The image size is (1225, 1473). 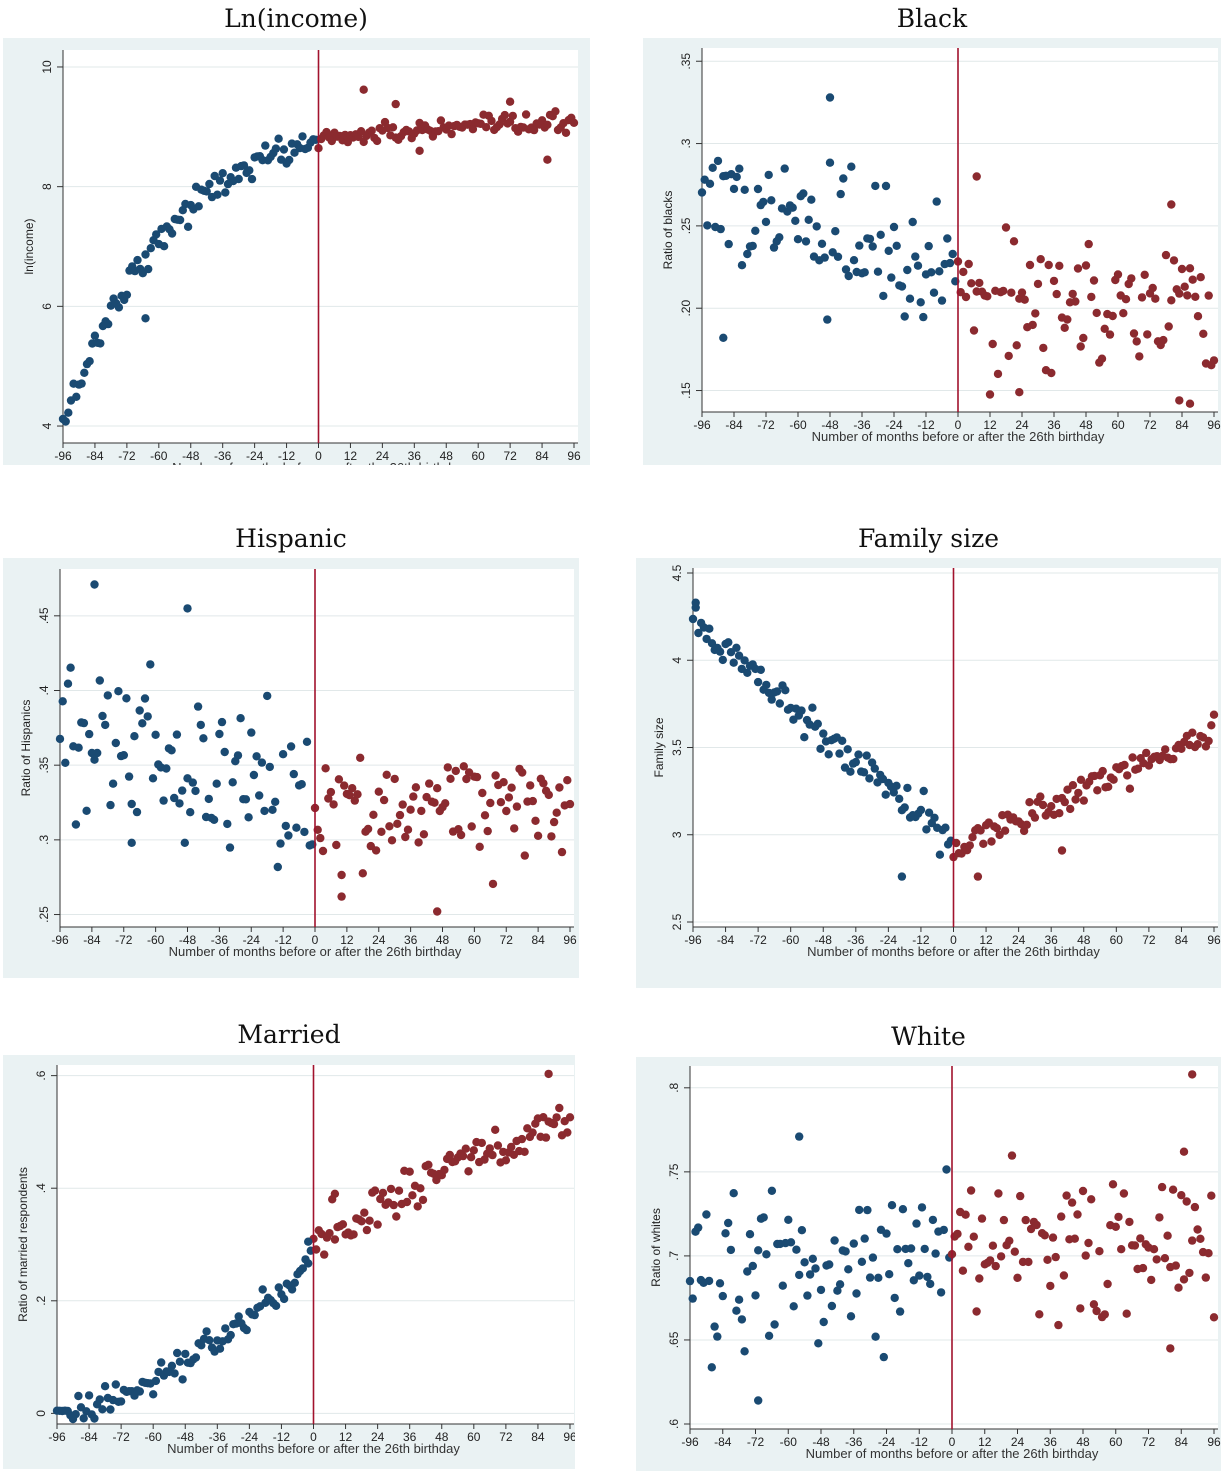 I want to click on y-tick-label: .6, so click(x=41, y=1075).